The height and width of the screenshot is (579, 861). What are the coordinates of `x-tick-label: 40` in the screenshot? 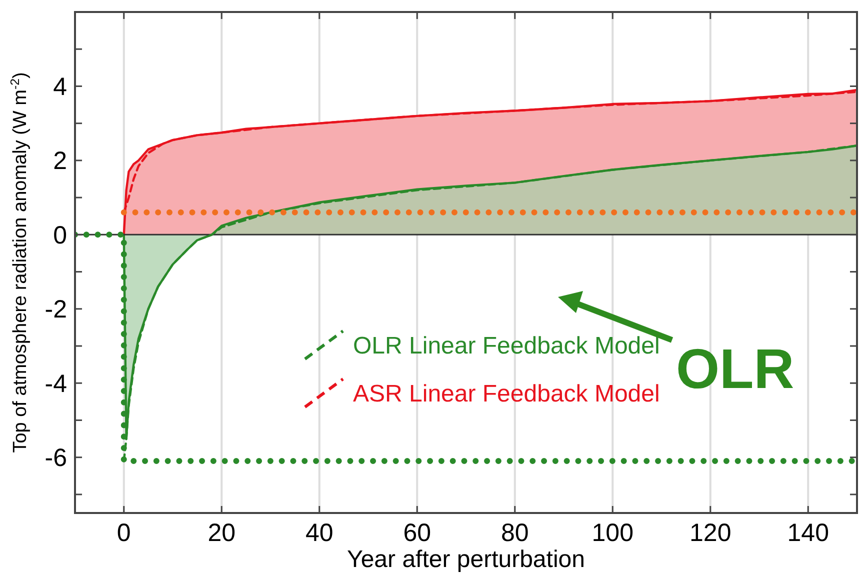 It's located at (319, 533).